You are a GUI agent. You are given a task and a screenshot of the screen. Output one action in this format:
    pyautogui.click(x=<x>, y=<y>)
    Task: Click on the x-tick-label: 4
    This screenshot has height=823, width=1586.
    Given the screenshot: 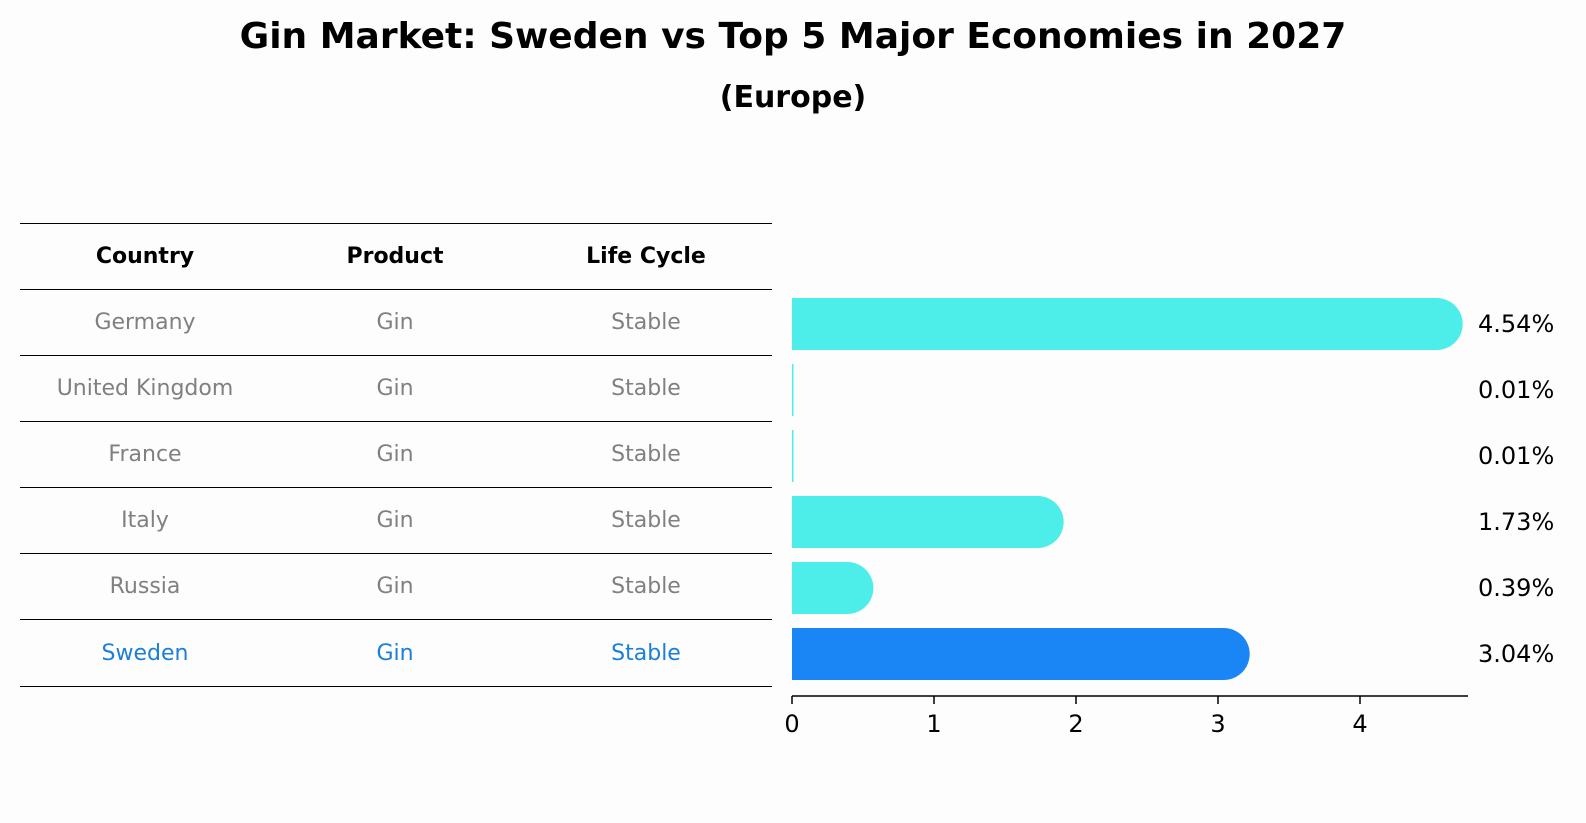 What is the action you would take?
    pyautogui.click(x=1359, y=724)
    